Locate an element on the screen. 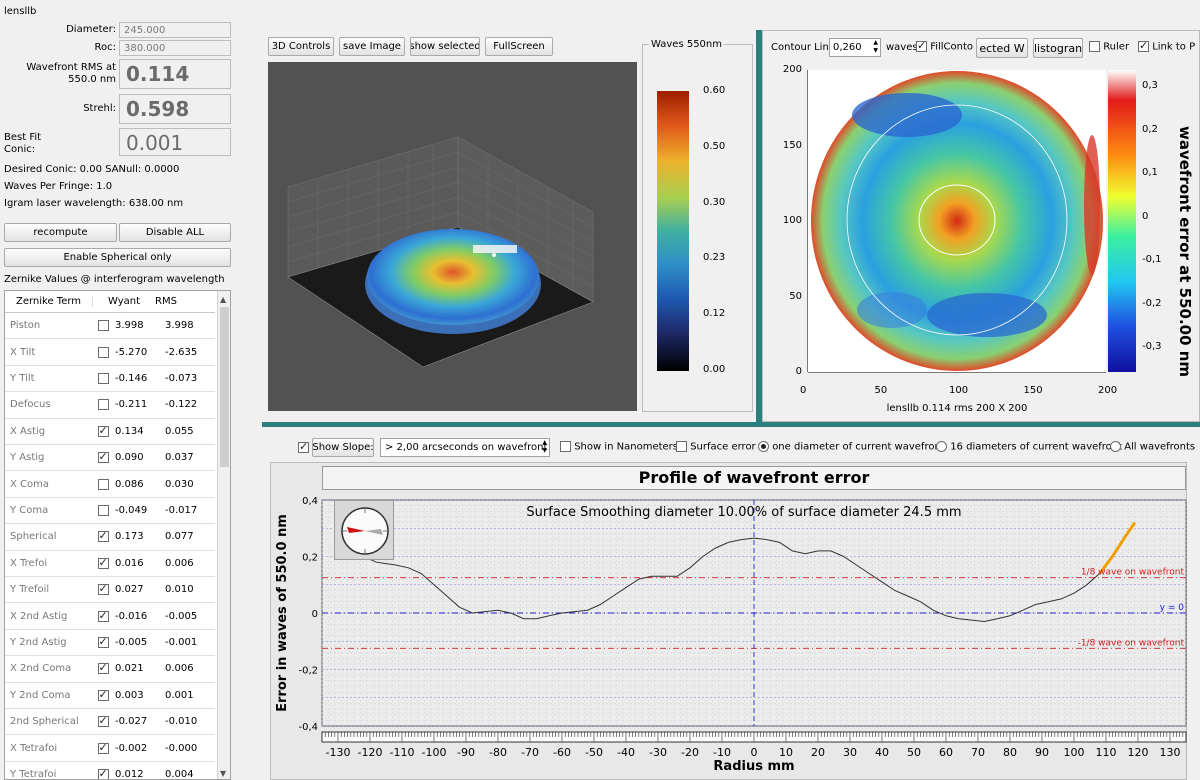 The height and width of the screenshot is (780, 1200). 3d-view is located at coordinates (452, 236).